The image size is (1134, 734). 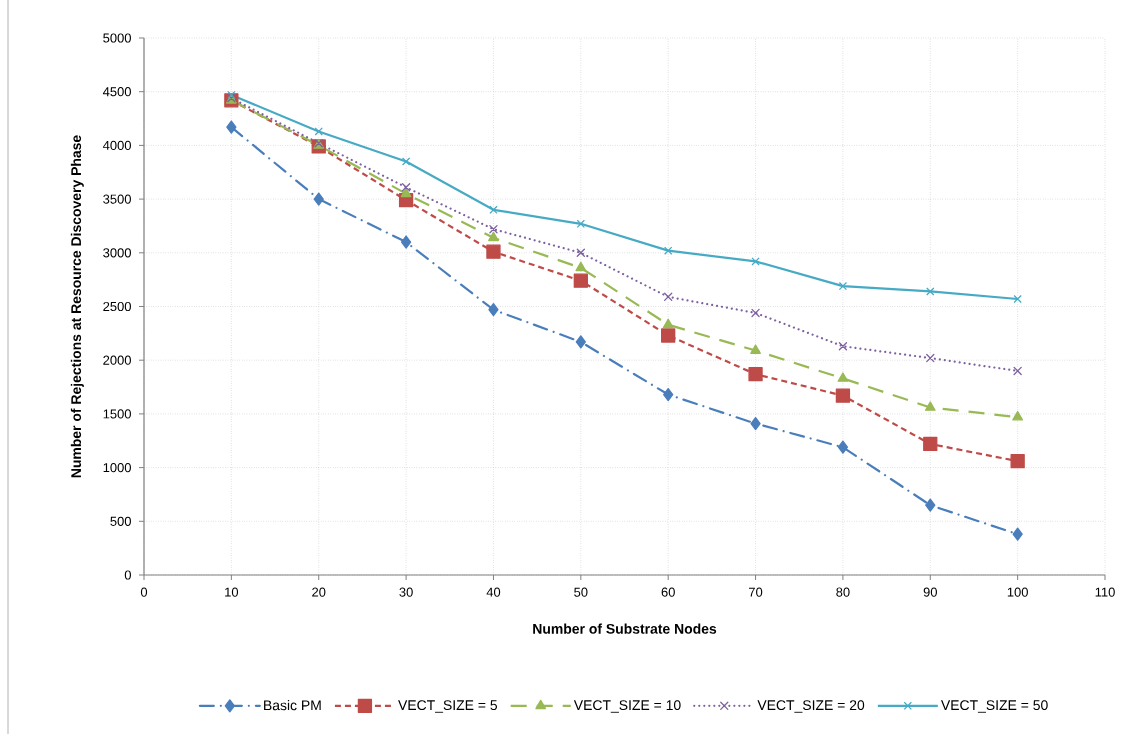 What do you see at coordinates (1017, 592) in the screenshot?
I see `x-tick-label: 100` at bounding box center [1017, 592].